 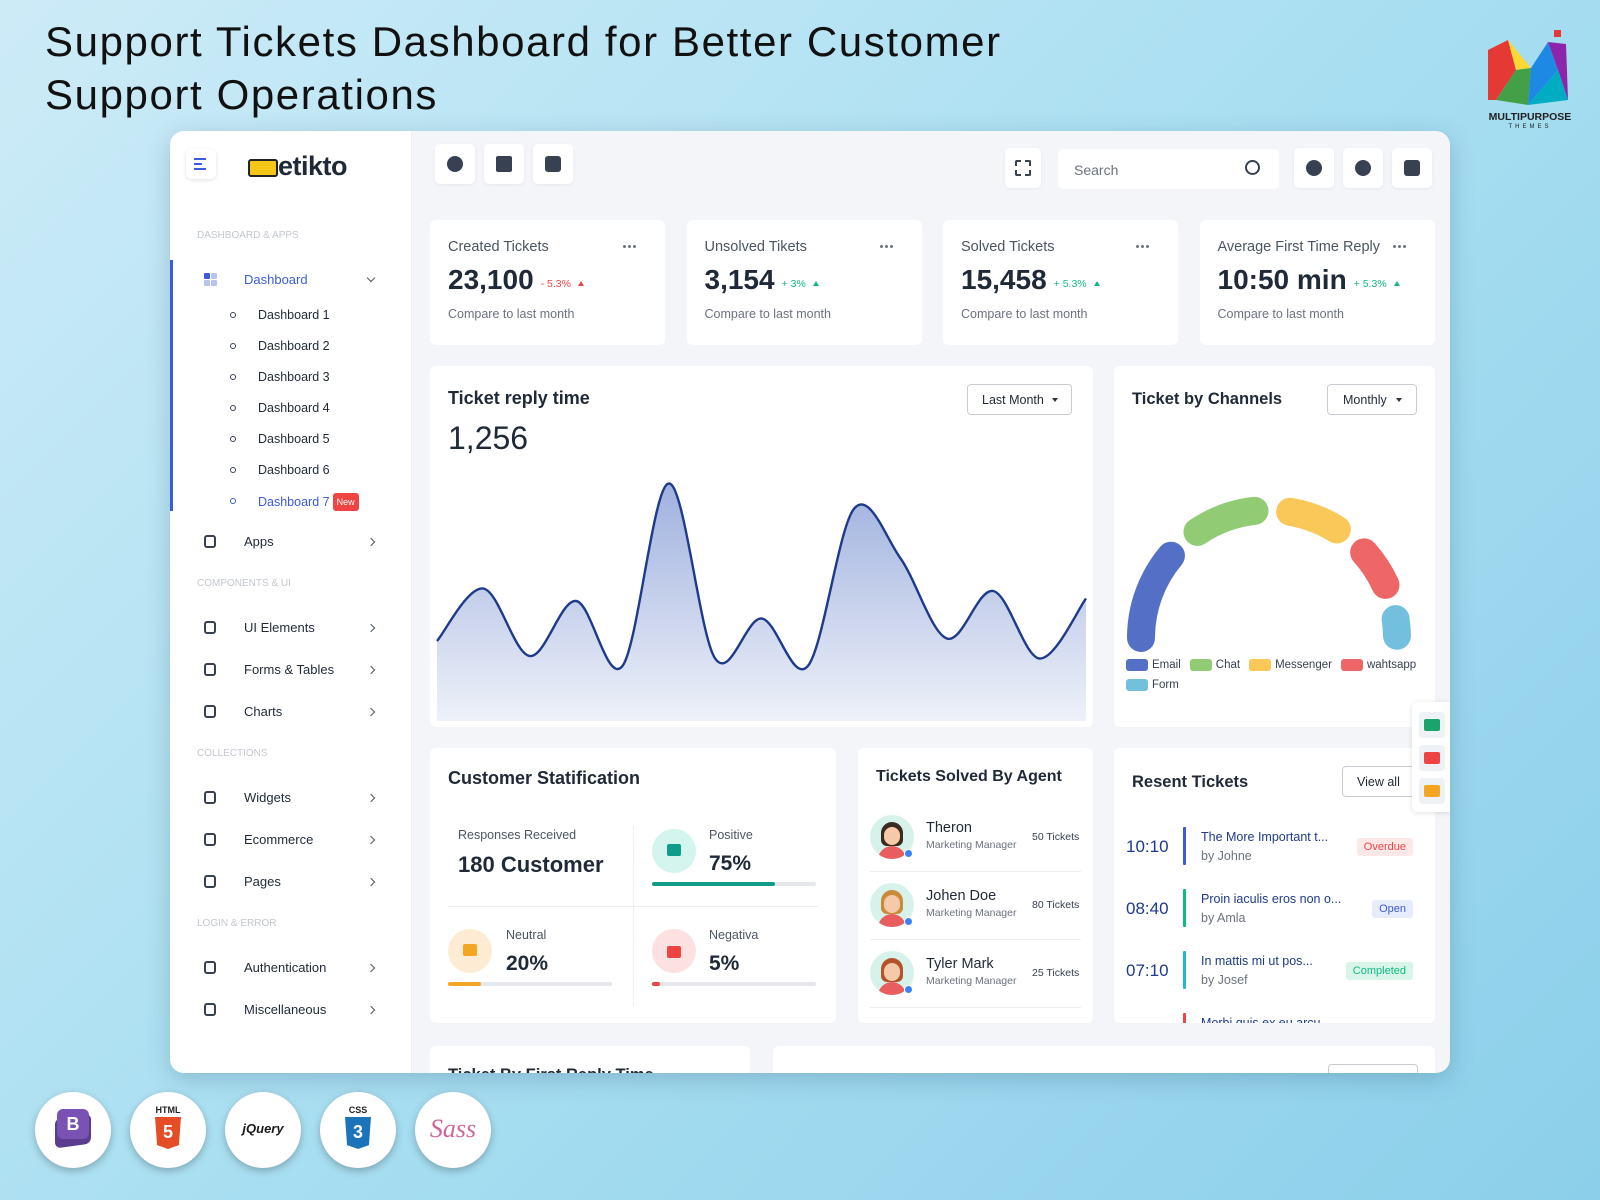 What do you see at coordinates (1384, 847) in the screenshot?
I see `ticket-status: Overdue` at bounding box center [1384, 847].